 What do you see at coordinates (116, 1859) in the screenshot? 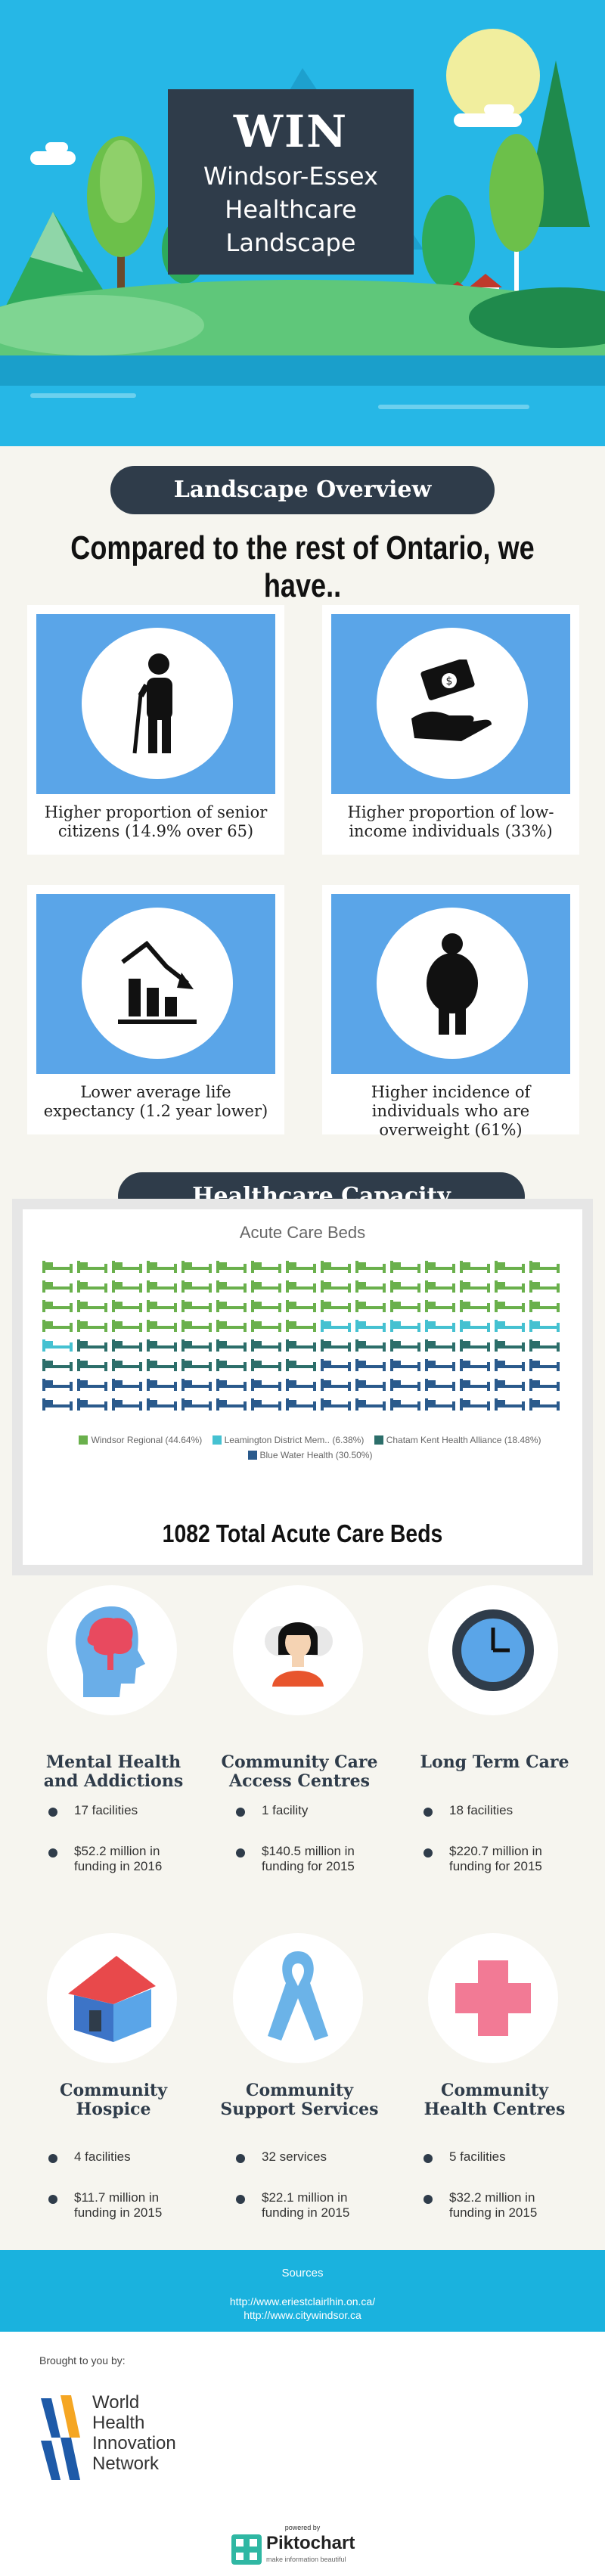
I see `service-funding-mental-health: $52.2 million in funding in 2016` at bounding box center [116, 1859].